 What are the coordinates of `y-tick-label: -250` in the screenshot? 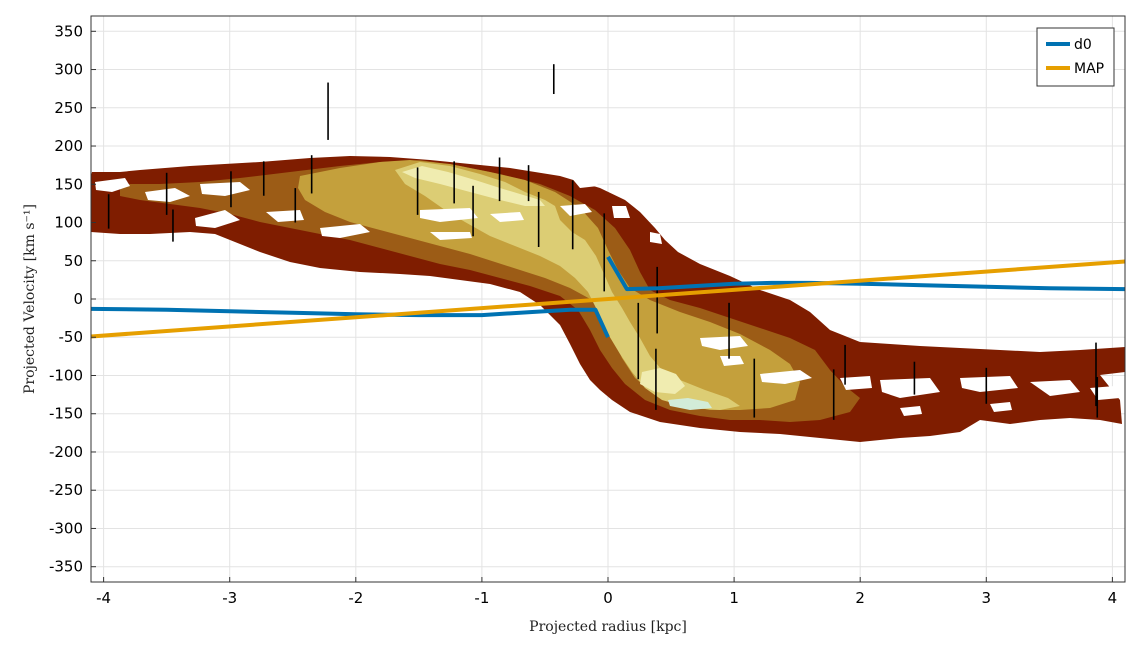 It's located at (66, 490).